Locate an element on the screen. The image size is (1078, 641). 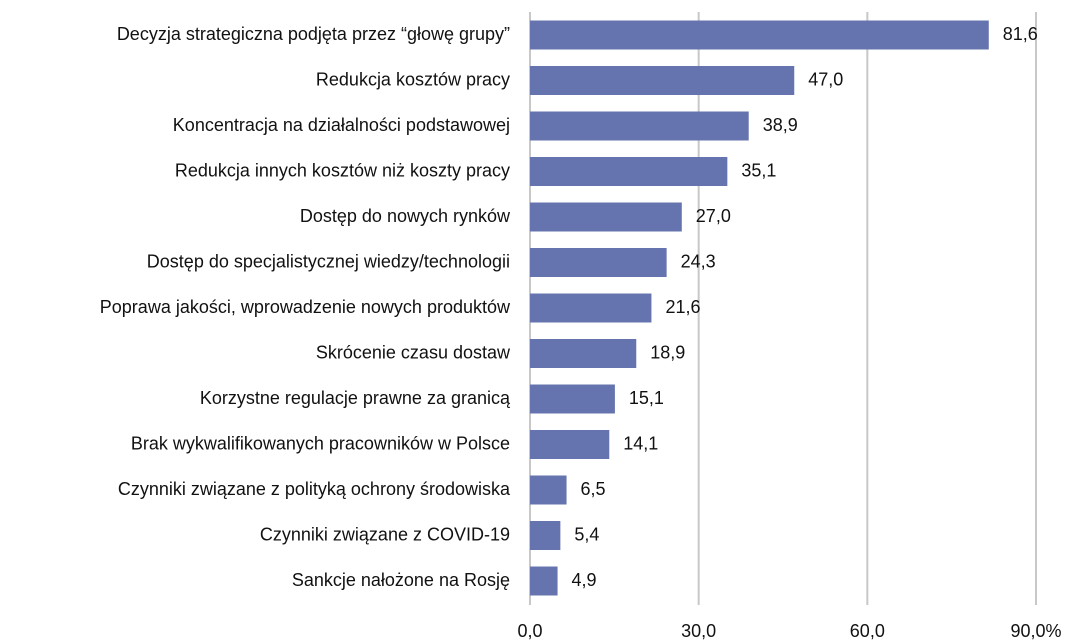
data-label: 24,3 is located at coordinates (698, 261).